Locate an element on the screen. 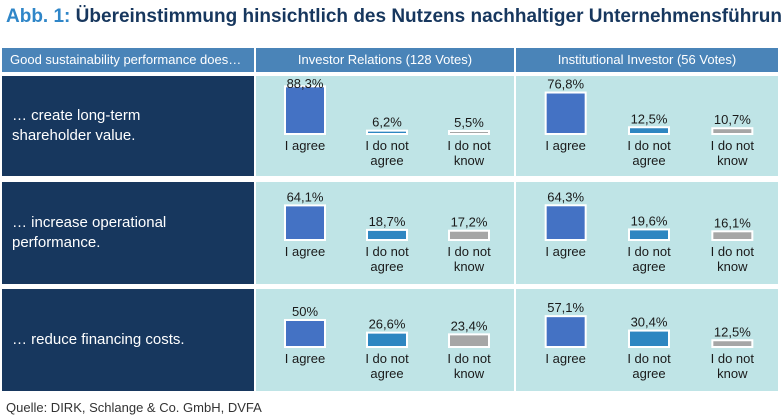  value-label-disagree: 26,6% is located at coordinates (387, 324).